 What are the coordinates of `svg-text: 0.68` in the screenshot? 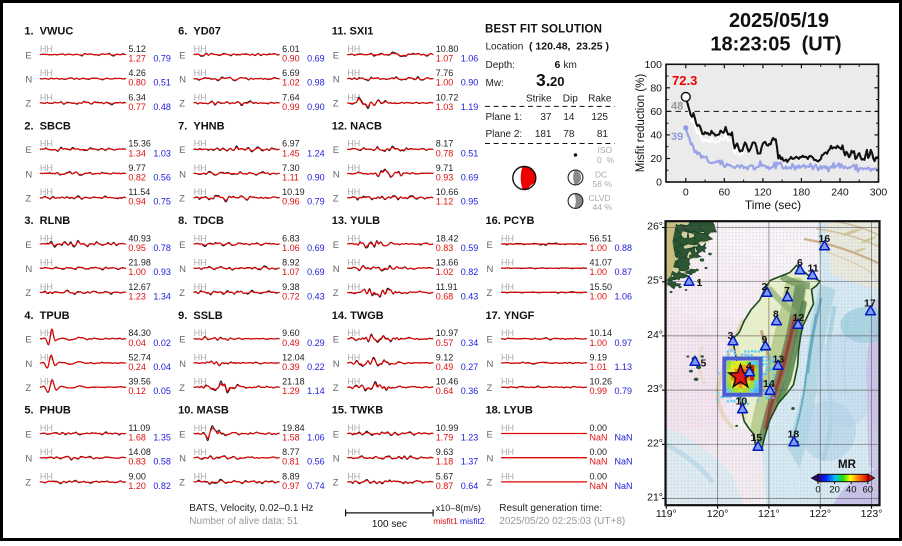 It's located at (445, 296).